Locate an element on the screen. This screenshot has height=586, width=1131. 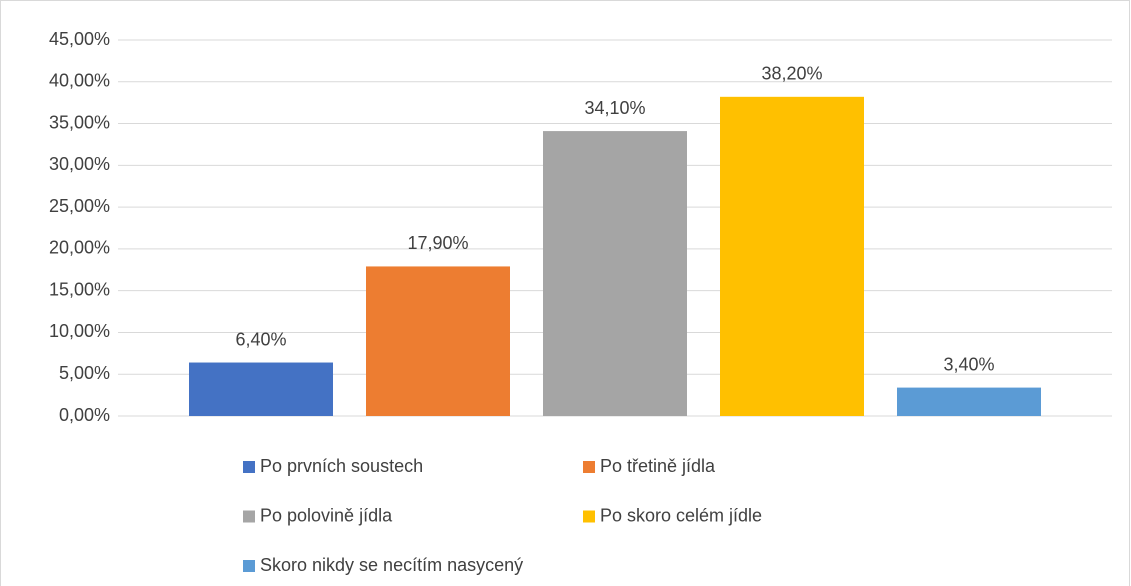
y-tick-label: 0,00% is located at coordinates (84, 415).